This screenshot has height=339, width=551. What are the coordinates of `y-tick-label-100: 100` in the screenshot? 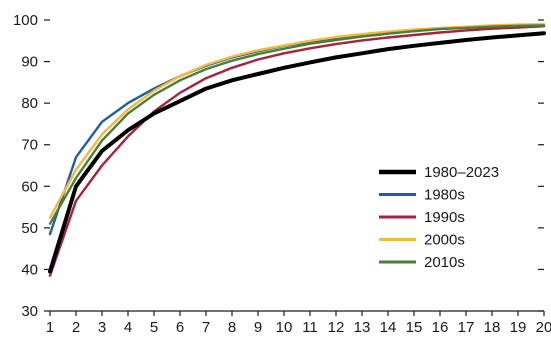 It's located at (25, 20).